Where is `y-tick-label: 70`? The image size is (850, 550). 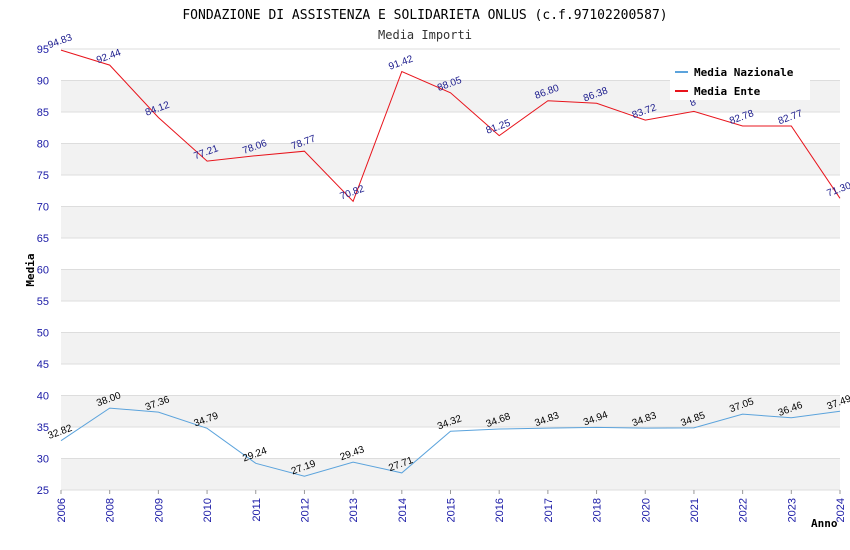
y-tick-label: 70 is located at coordinates (43, 208).